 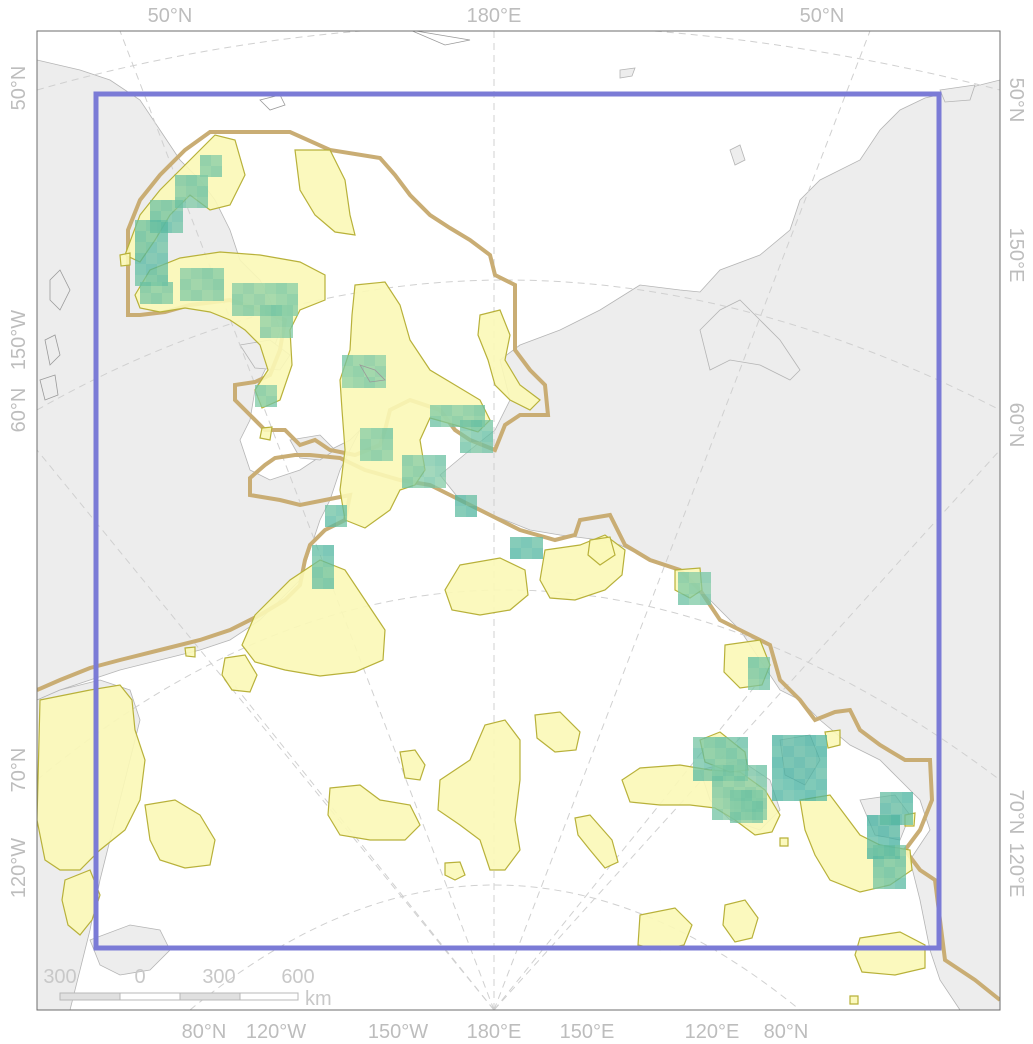 What do you see at coordinates (276, 1032) in the screenshot?
I see `bottom-label: 120°W` at bounding box center [276, 1032].